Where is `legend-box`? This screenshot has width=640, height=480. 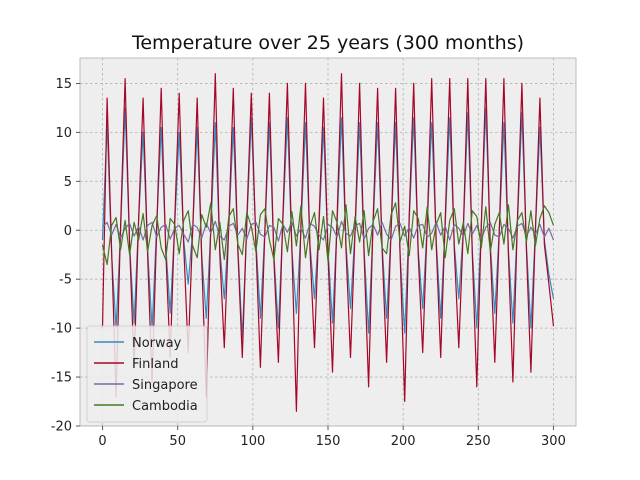
legend-box is located at coordinates (147, 374).